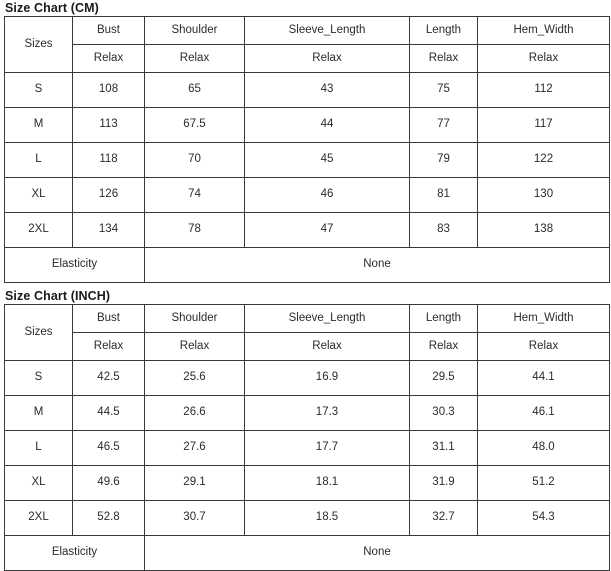 The height and width of the screenshot is (571, 611). I want to click on page-title-inch: Size Chart (INCH), so click(58, 296).